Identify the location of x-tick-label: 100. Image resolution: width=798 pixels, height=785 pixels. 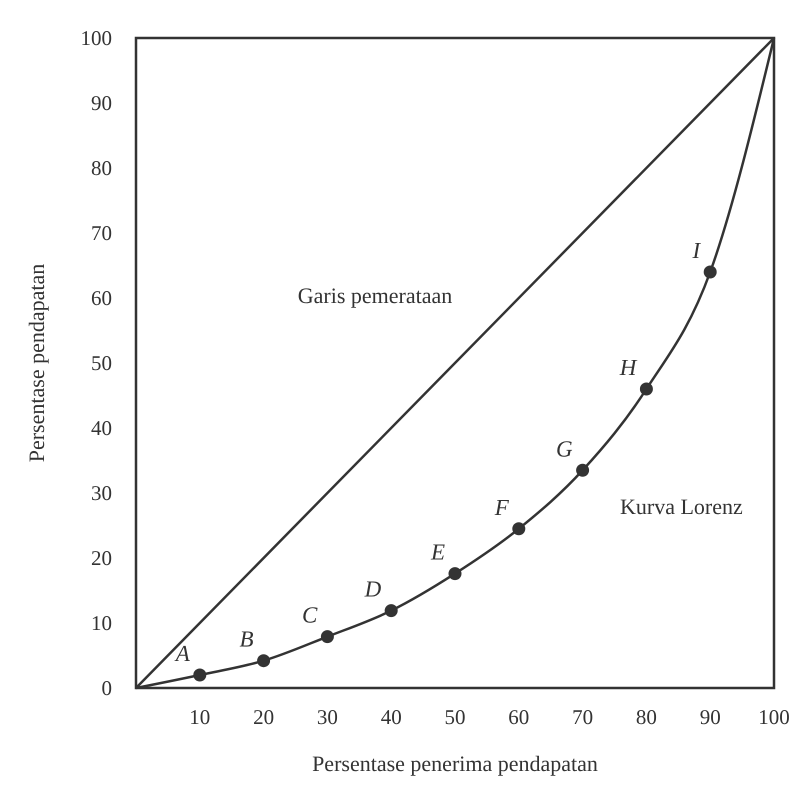
(774, 717).